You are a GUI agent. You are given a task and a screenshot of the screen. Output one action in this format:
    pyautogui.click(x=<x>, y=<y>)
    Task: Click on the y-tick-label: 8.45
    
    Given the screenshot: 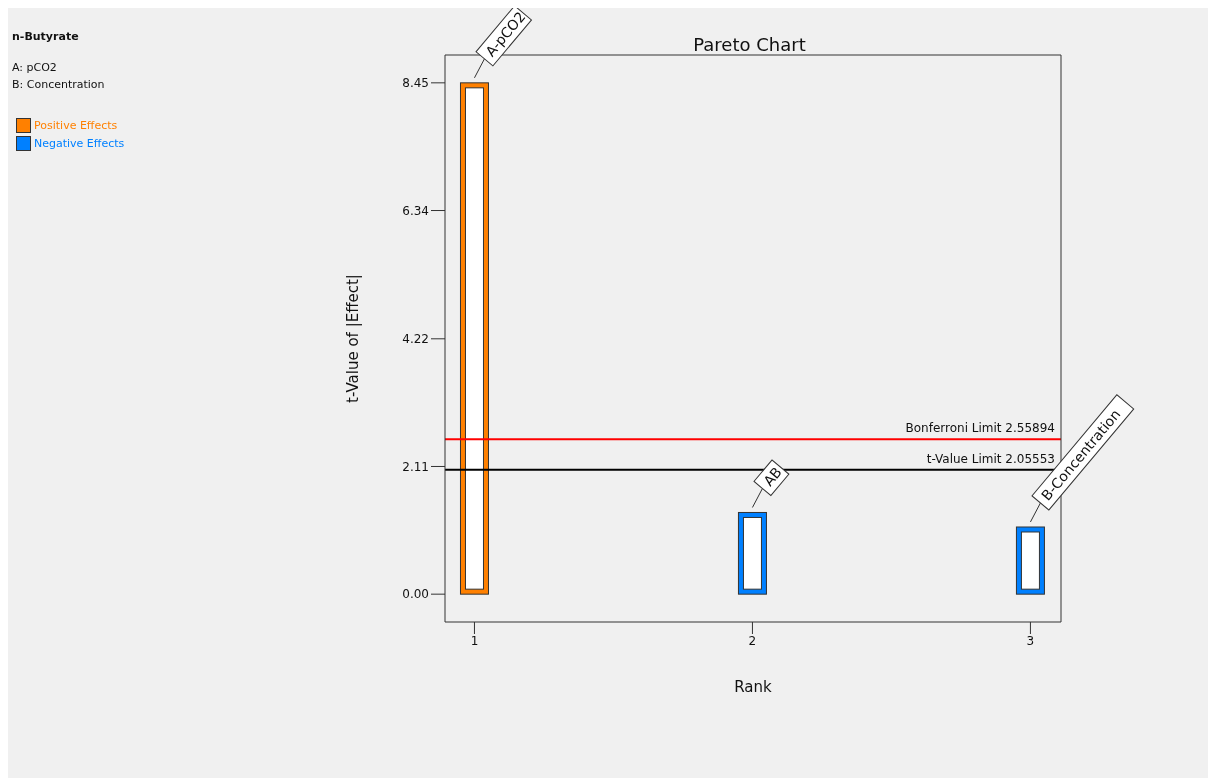 What is the action you would take?
    pyautogui.click(x=415, y=83)
    